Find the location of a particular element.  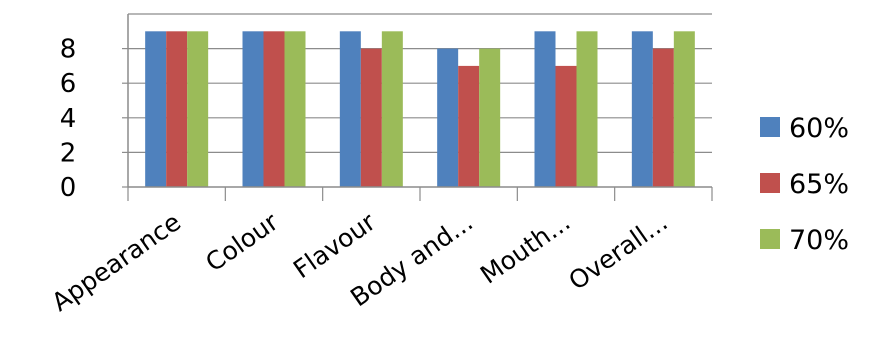

legend-label: 60% is located at coordinates (819, 128).